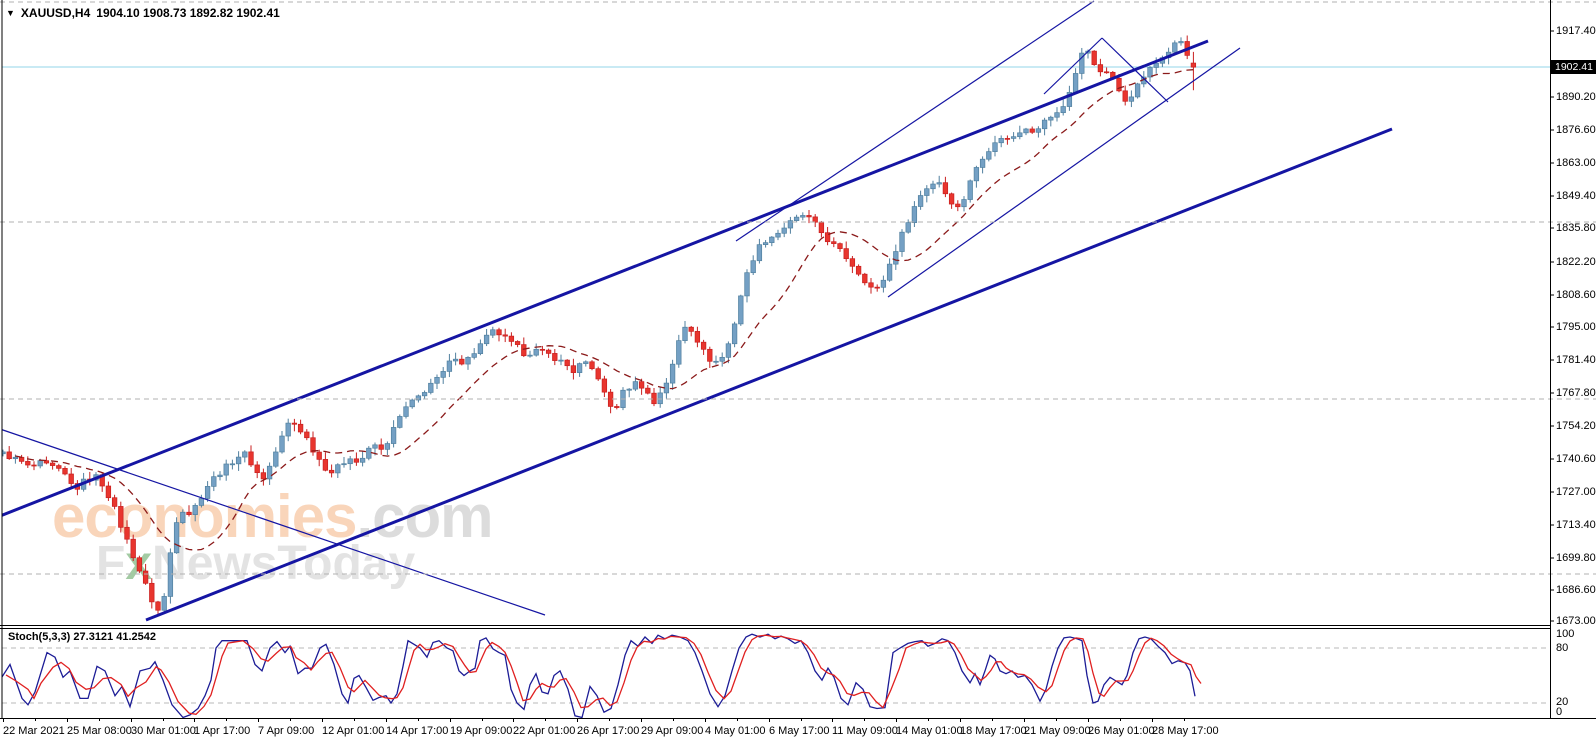 The image size is (1596, 743). I want to click on stoch-axis-label: 100, so click(1565, 634).